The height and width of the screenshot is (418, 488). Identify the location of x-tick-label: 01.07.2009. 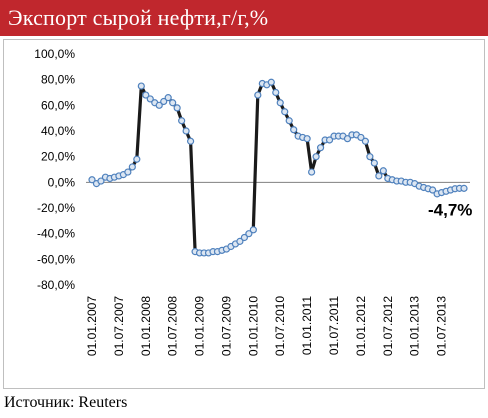
(226, 326).